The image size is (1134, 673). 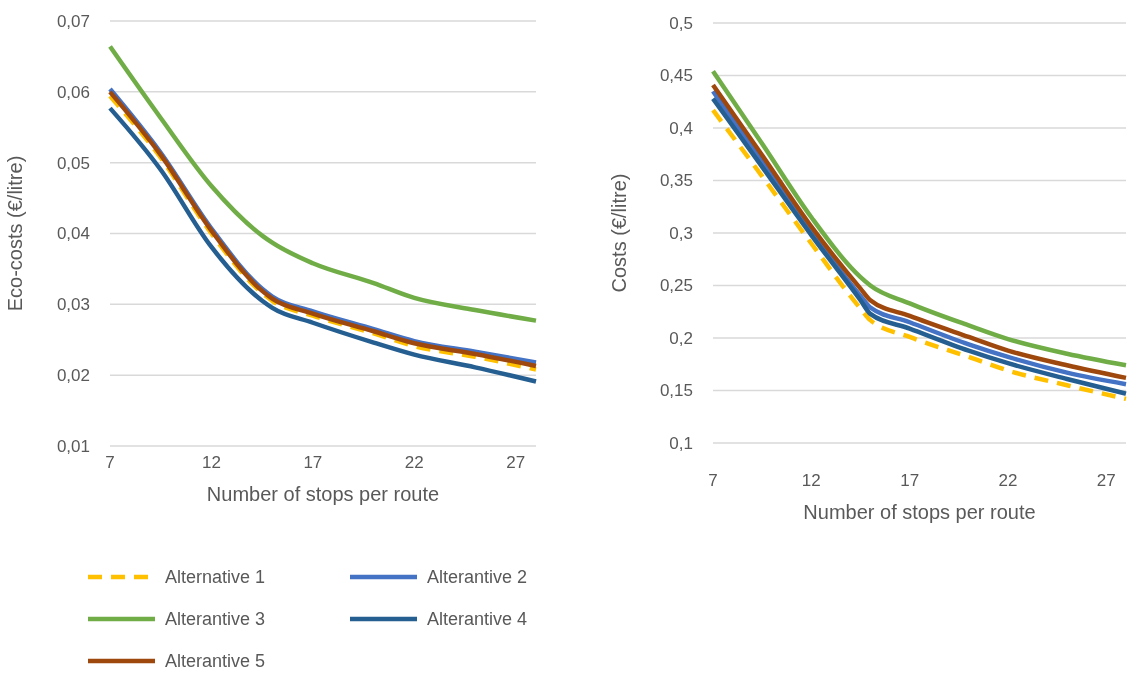 What do you see at coordinates (676, 181) in the screenshot?
I see `y-tick-label: 0,35` at bounding box center [676, 181].